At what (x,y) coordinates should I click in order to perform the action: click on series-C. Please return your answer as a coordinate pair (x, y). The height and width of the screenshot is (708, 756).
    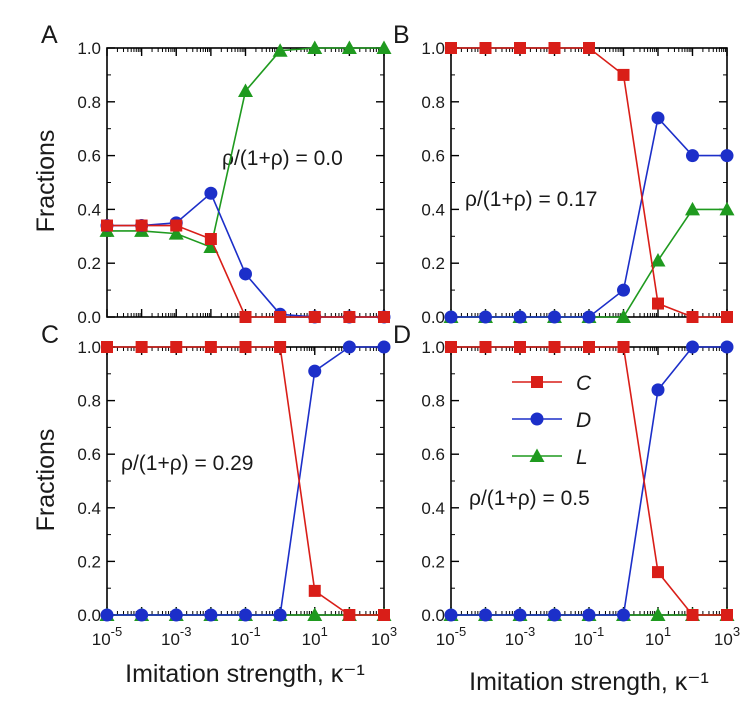
    Looking at the image, I should click on (245, 271).